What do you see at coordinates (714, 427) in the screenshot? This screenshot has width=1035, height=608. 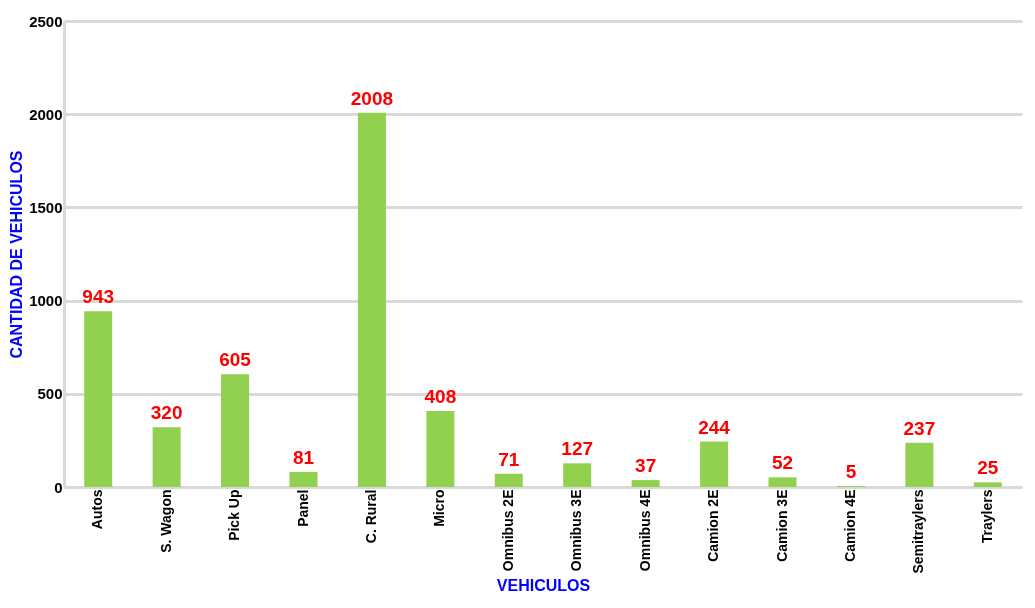 I see `data-label: 244` at bounding box center [714, 427].